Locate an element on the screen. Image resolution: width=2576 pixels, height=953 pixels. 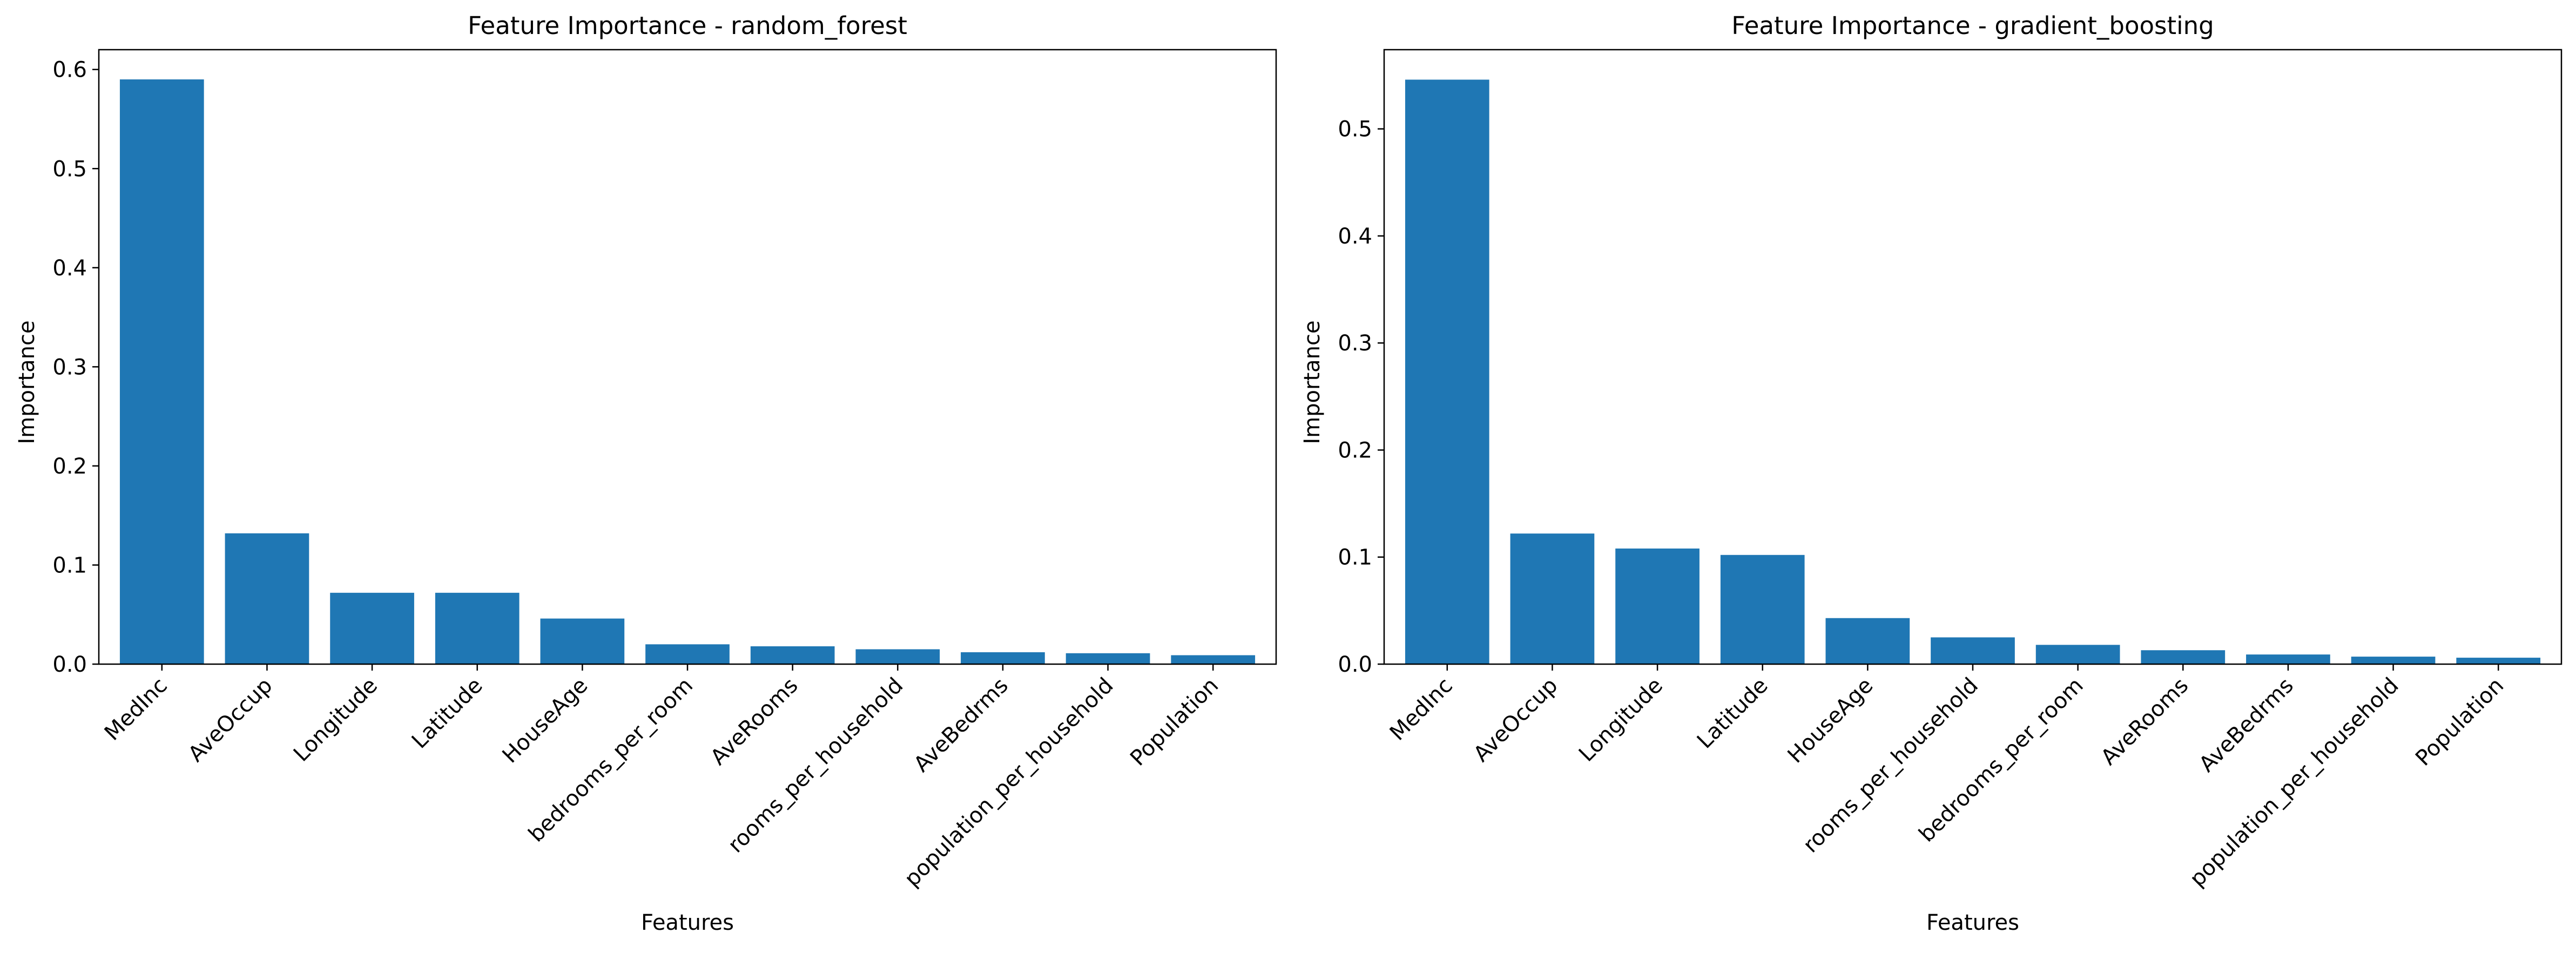
chart-title: Feature Importance - random_forest is located at coordinates (687, 25).